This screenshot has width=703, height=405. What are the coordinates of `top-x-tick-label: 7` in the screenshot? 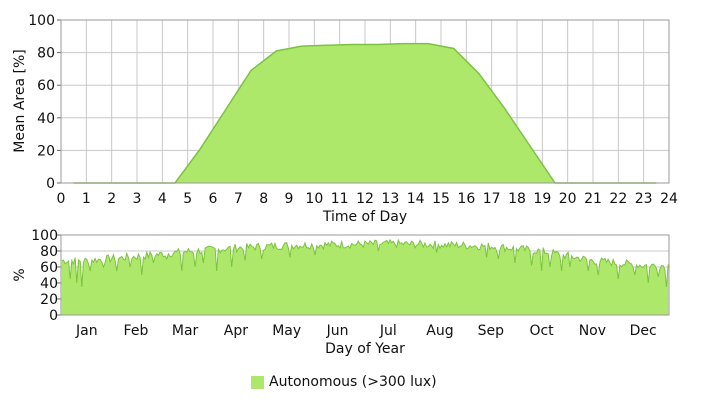 It's located at (238, 199).